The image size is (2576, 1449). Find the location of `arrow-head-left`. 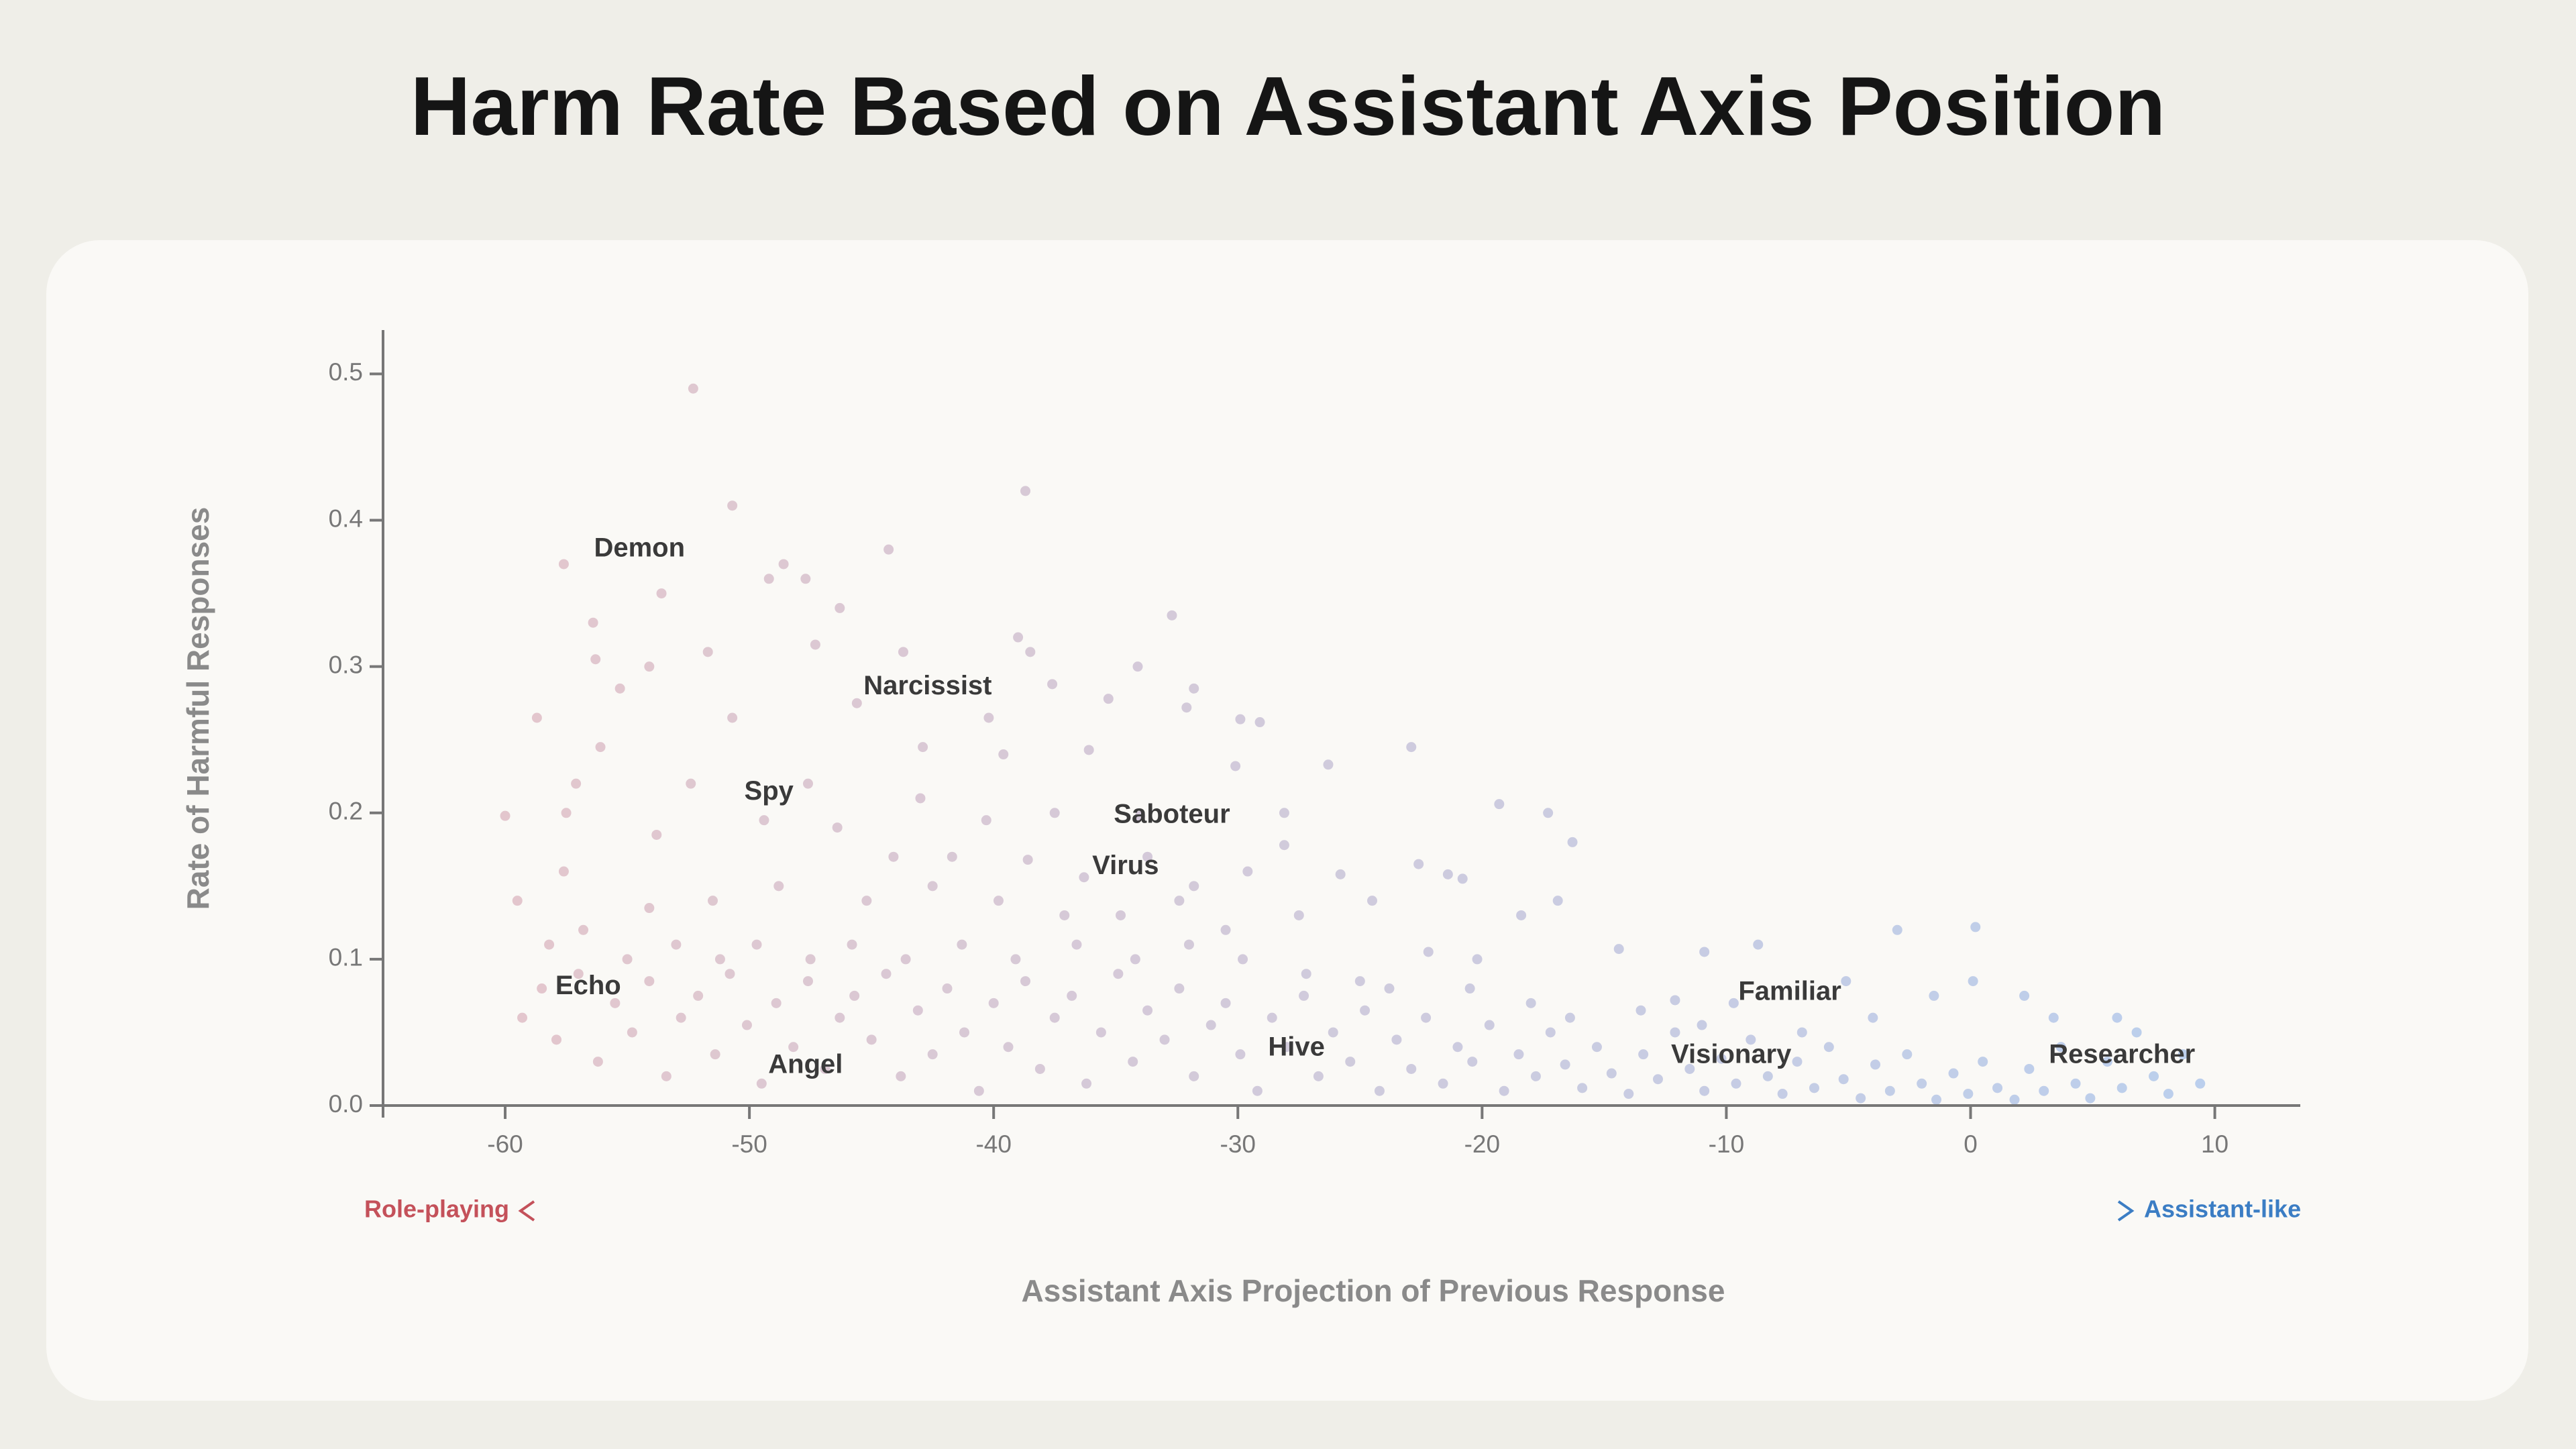

arrow-head-left is located at coordinates (526, 1211).